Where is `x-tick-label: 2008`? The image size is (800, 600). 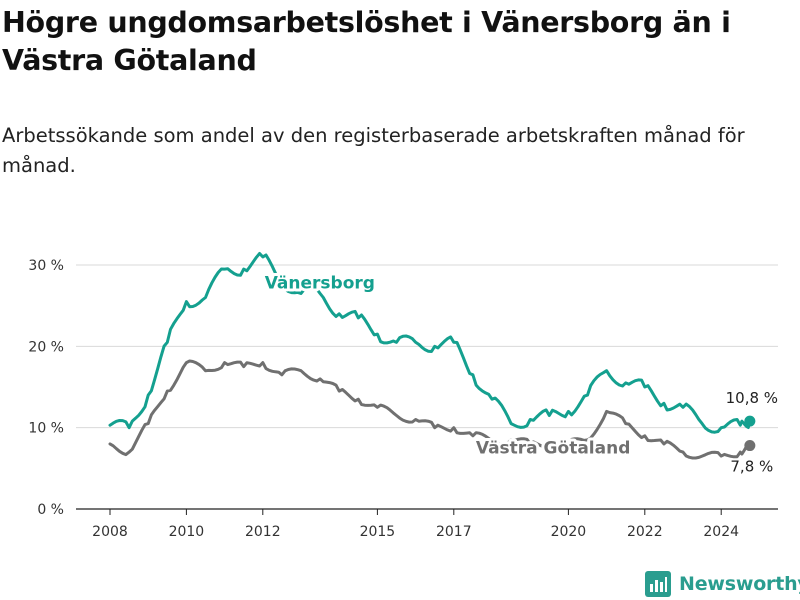
x-tick-label: 2008 is located at coordinates (110, 532).